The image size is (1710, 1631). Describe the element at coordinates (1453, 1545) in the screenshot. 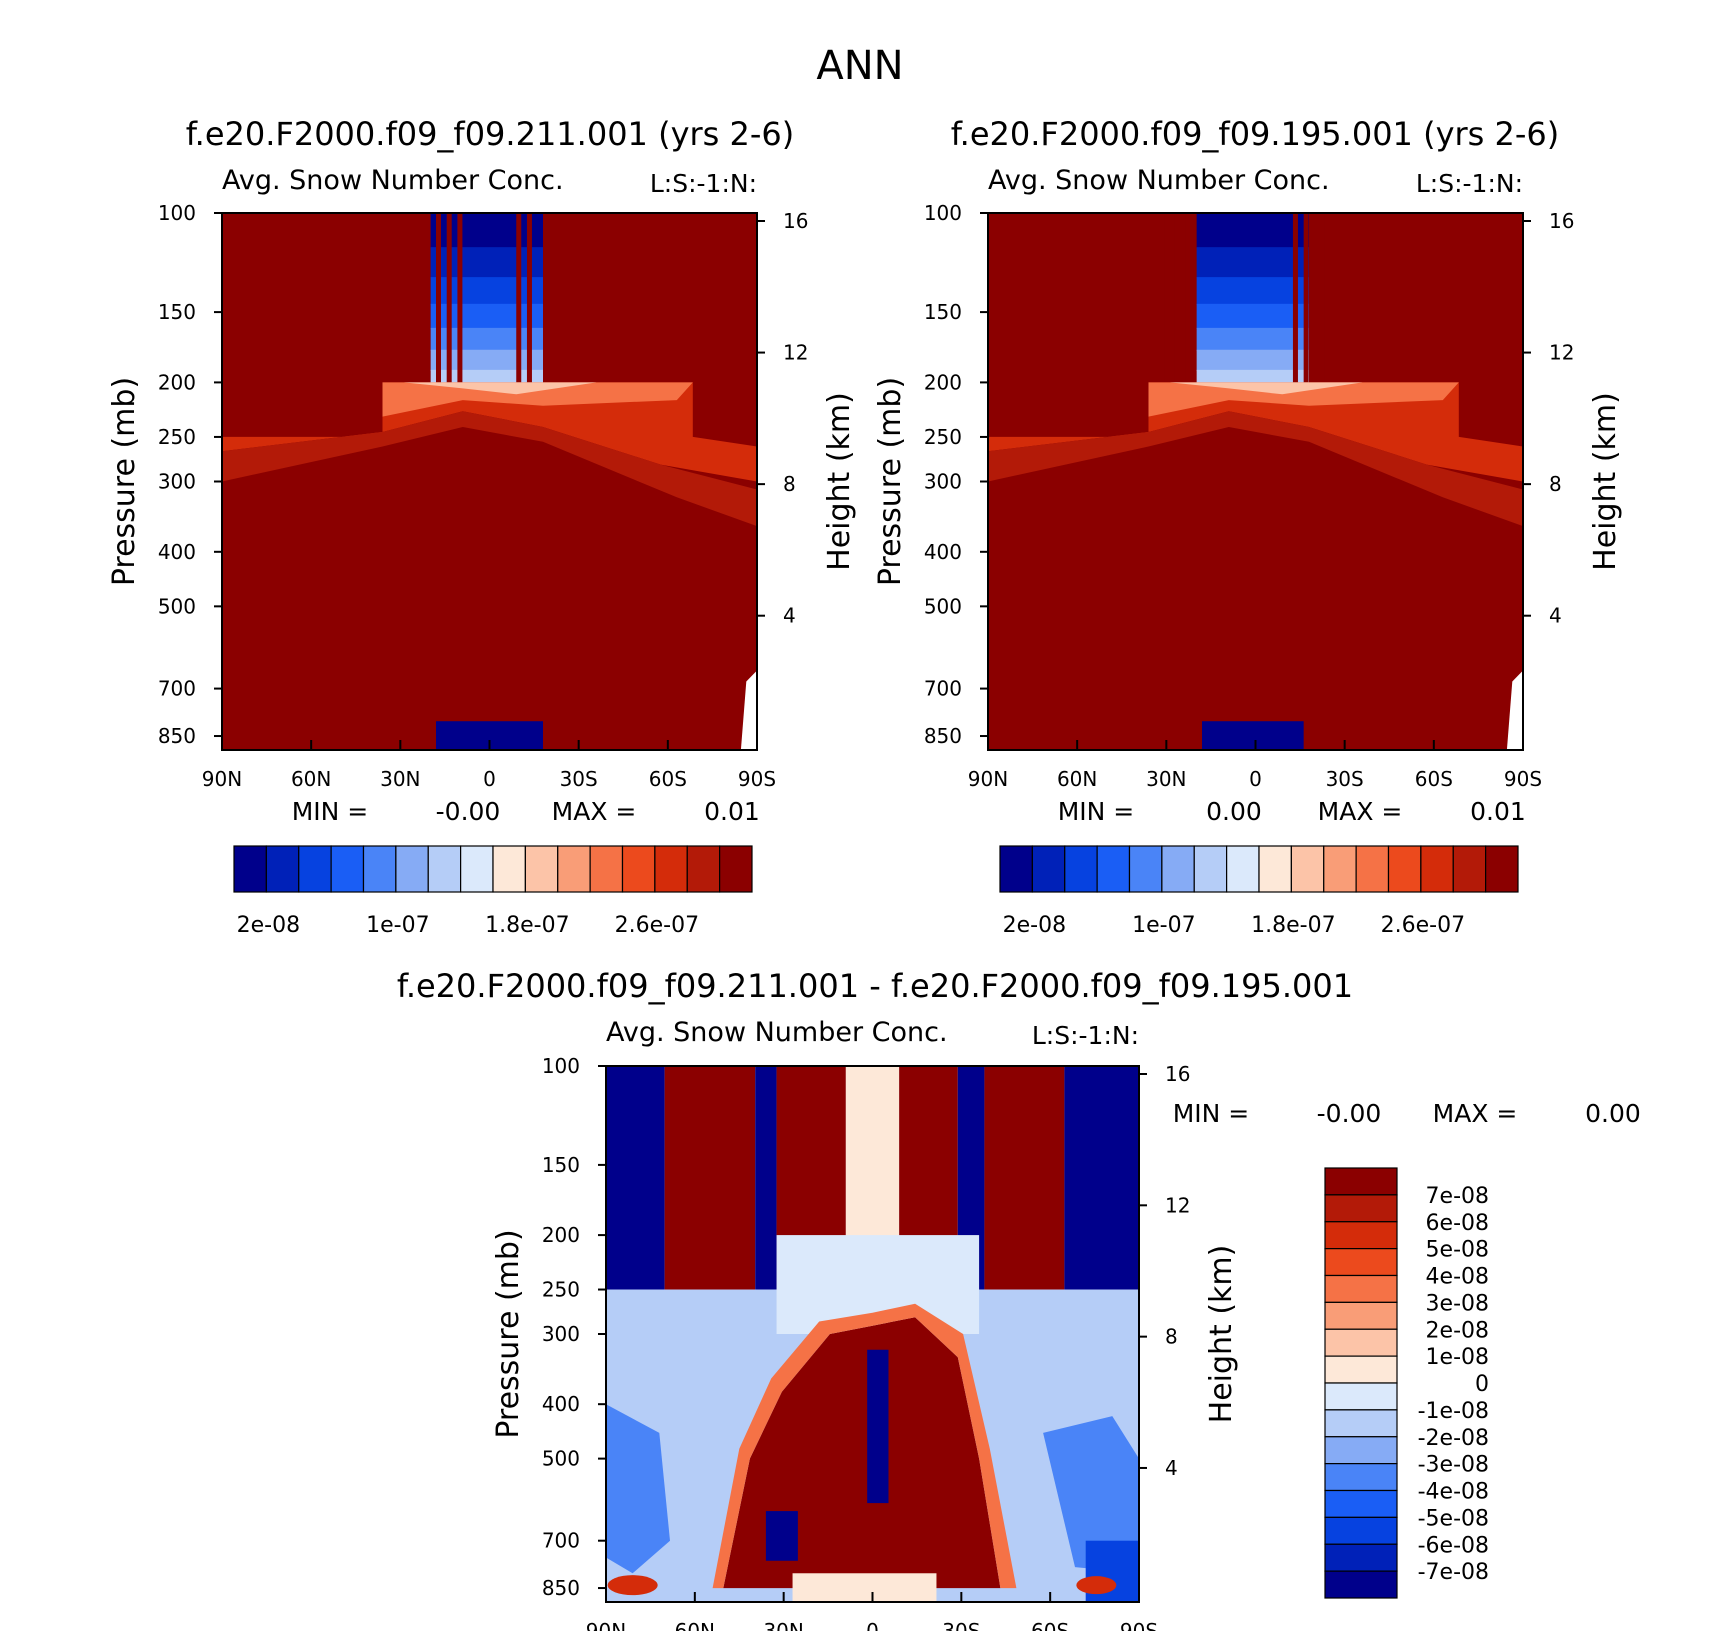

I see `colorbar-label: -6e-08` at that location.